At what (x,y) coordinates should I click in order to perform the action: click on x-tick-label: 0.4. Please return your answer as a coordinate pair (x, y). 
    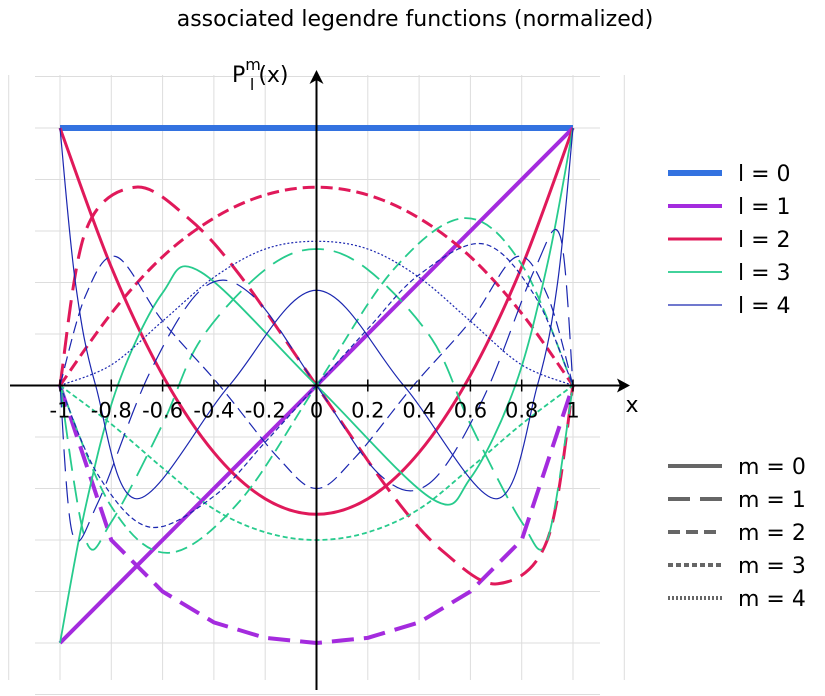
    Looking at the image, I should click on (418, 411).